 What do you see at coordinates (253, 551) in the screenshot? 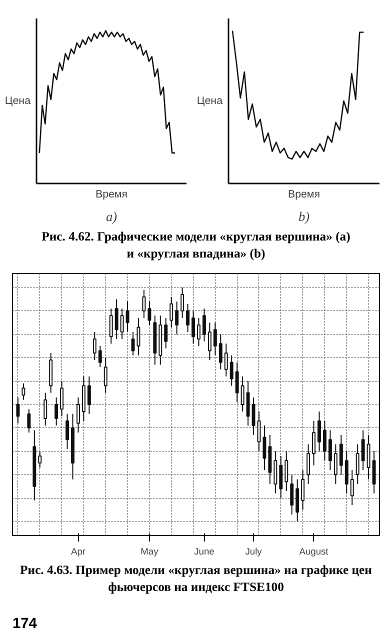
I see `x-tick-label: July` at bounding box center [253, 551].